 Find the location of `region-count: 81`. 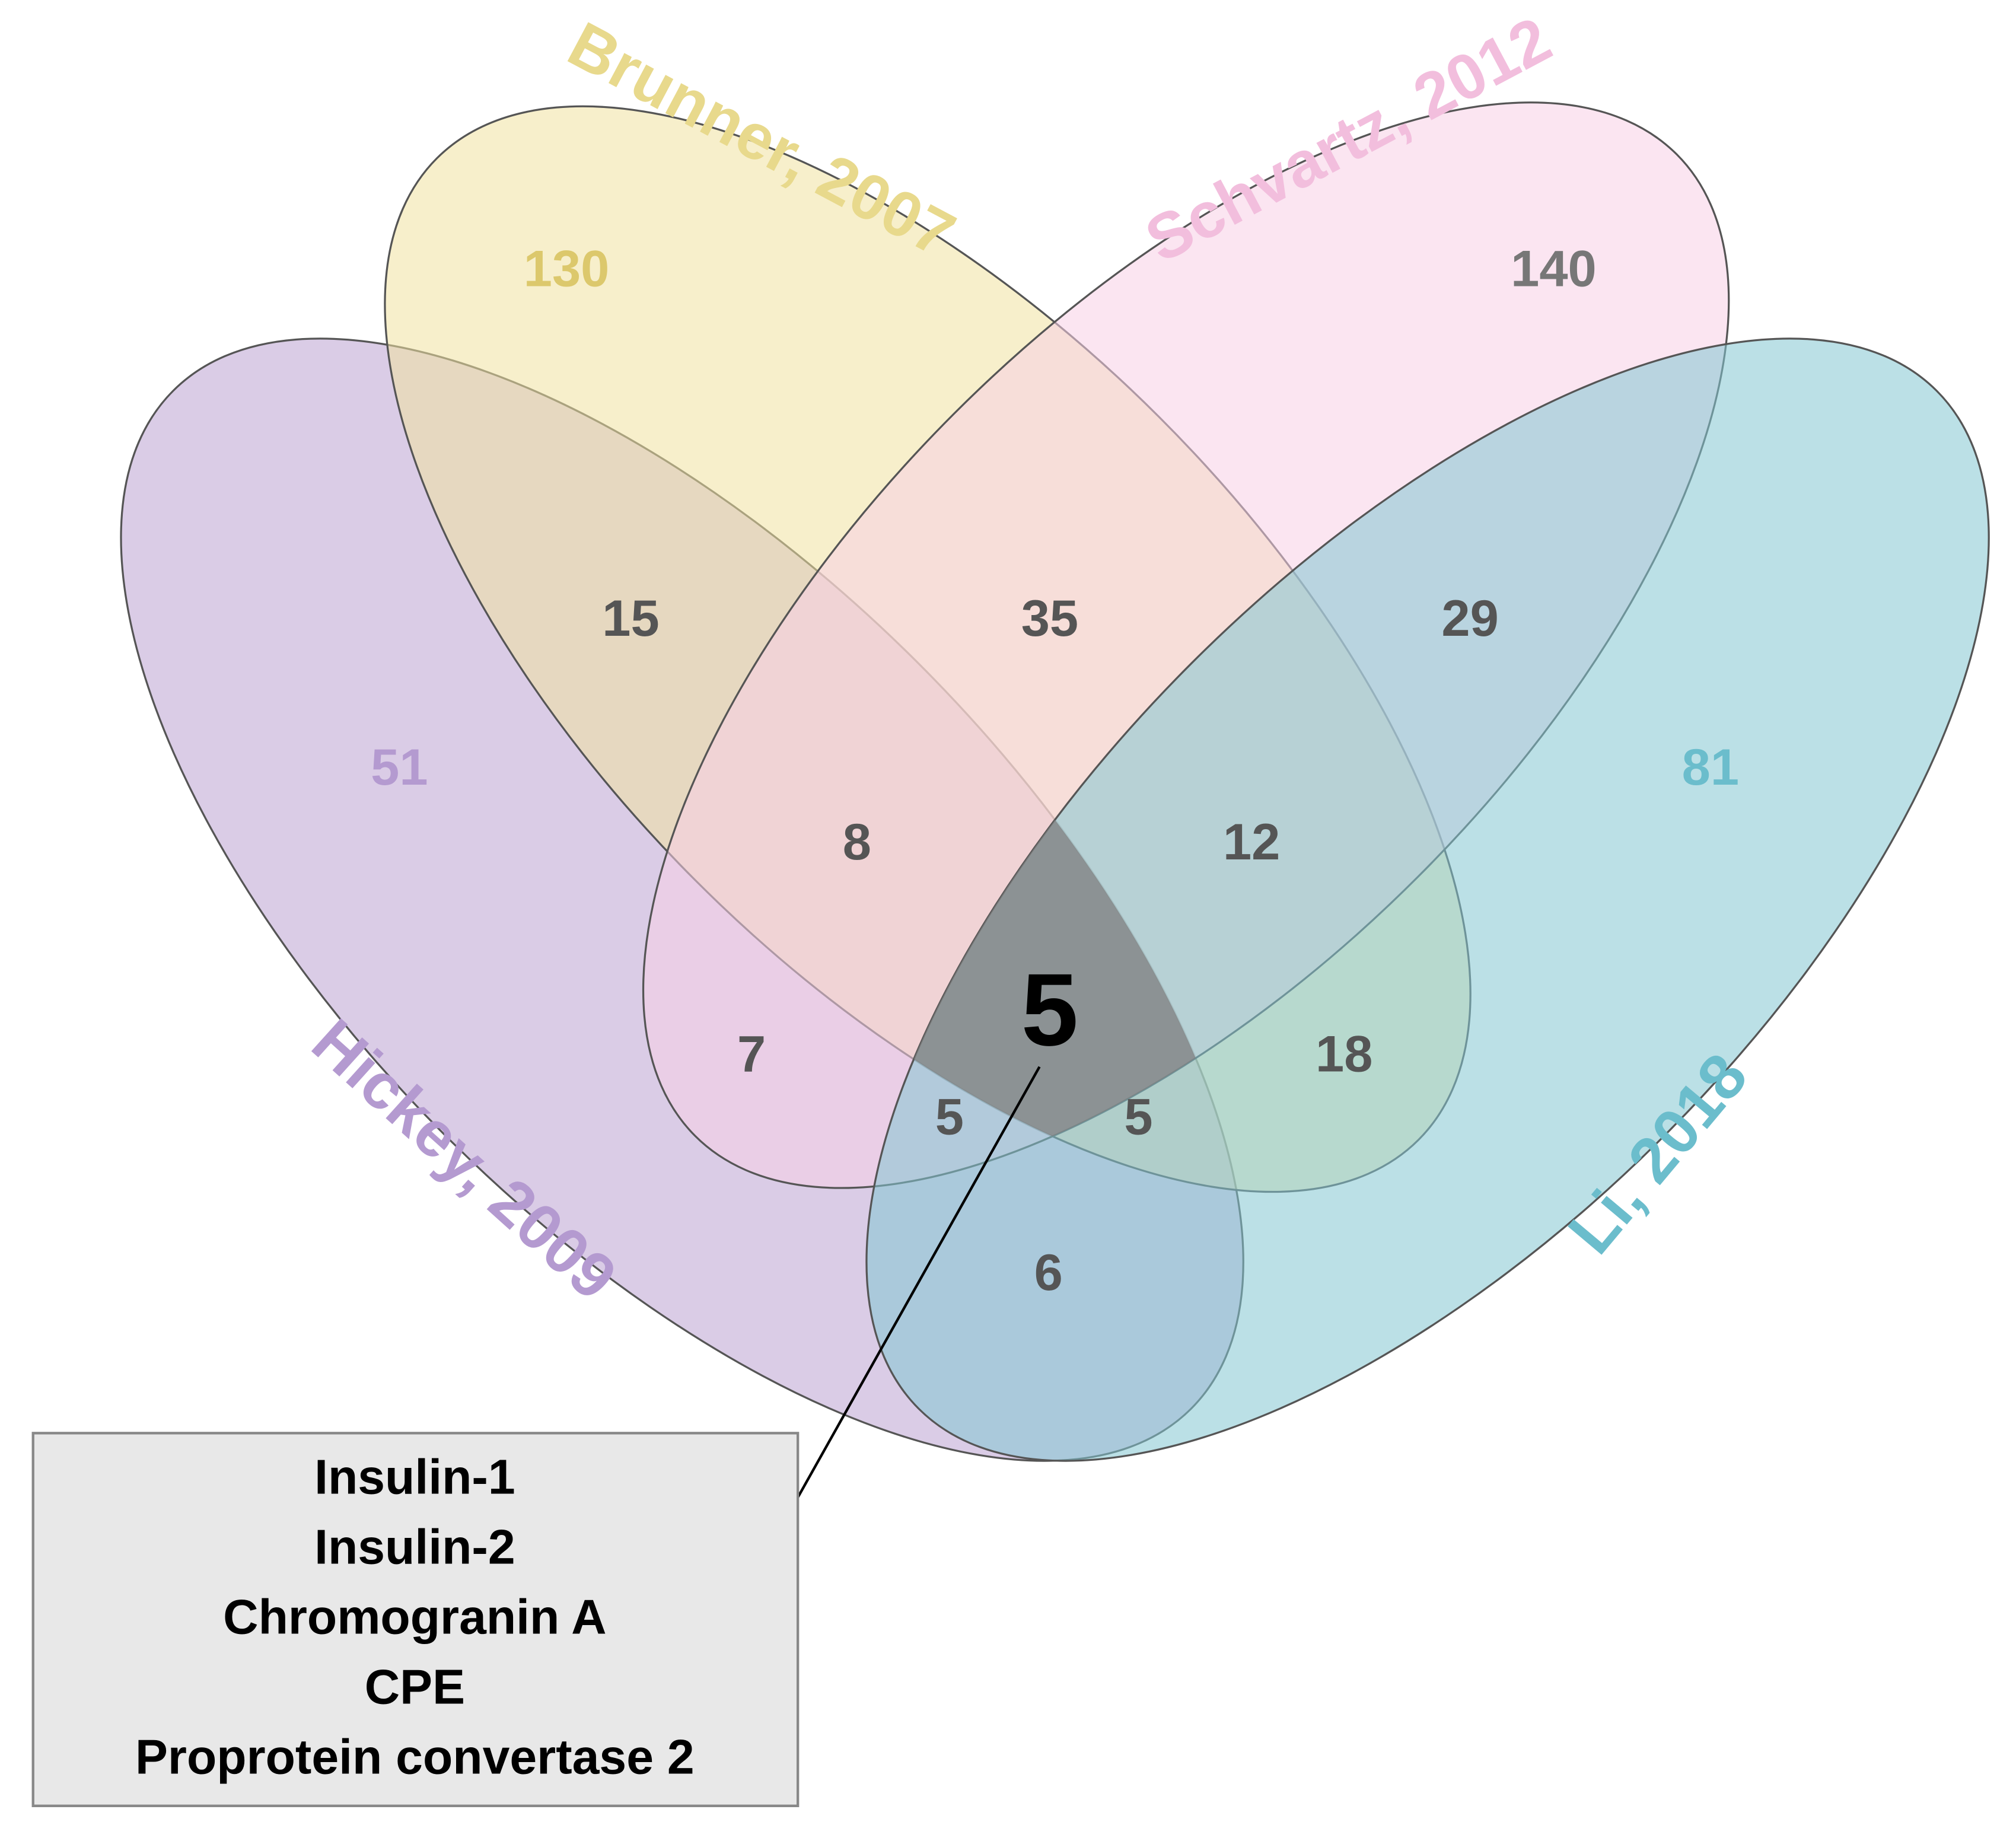

region-count: 81 is located at coordinates (1710, 767).